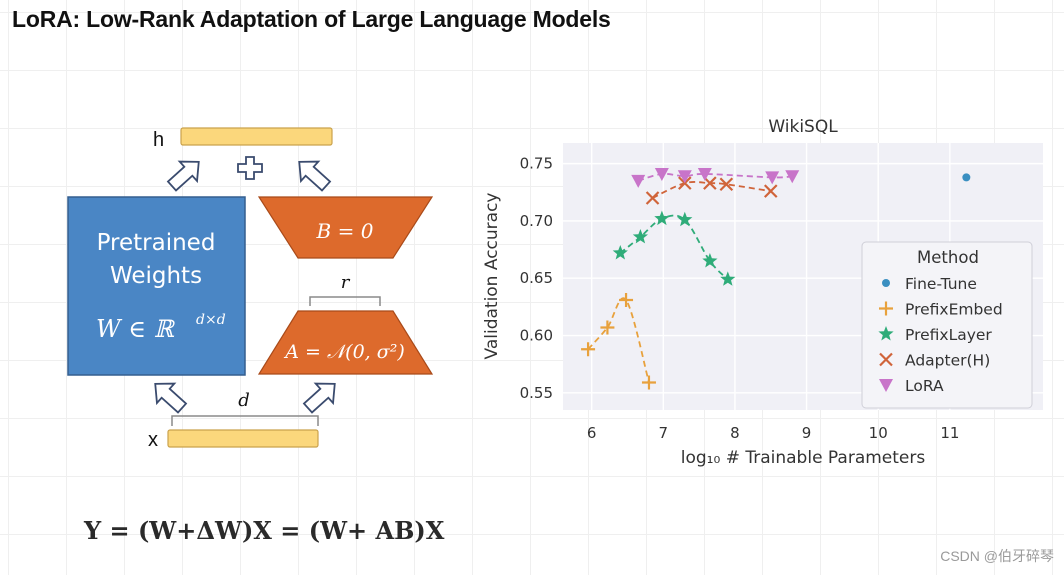 Image resolution: width=1064 pixels, height=575 pixels. Describe the element at coordinates (735, 433) in the screenshot. I see `x-tick-label: 8` at that location.